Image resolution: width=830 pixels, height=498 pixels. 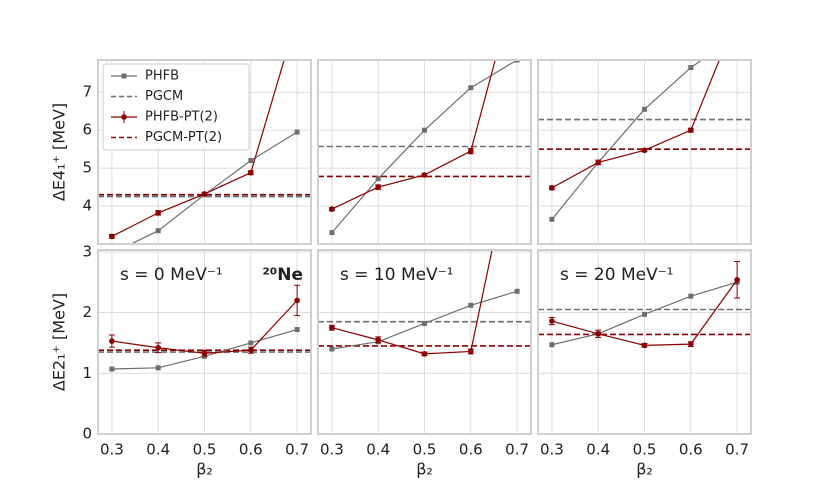 I want to click on annotation: ²⁰Ne, so click(x=282, y=275).